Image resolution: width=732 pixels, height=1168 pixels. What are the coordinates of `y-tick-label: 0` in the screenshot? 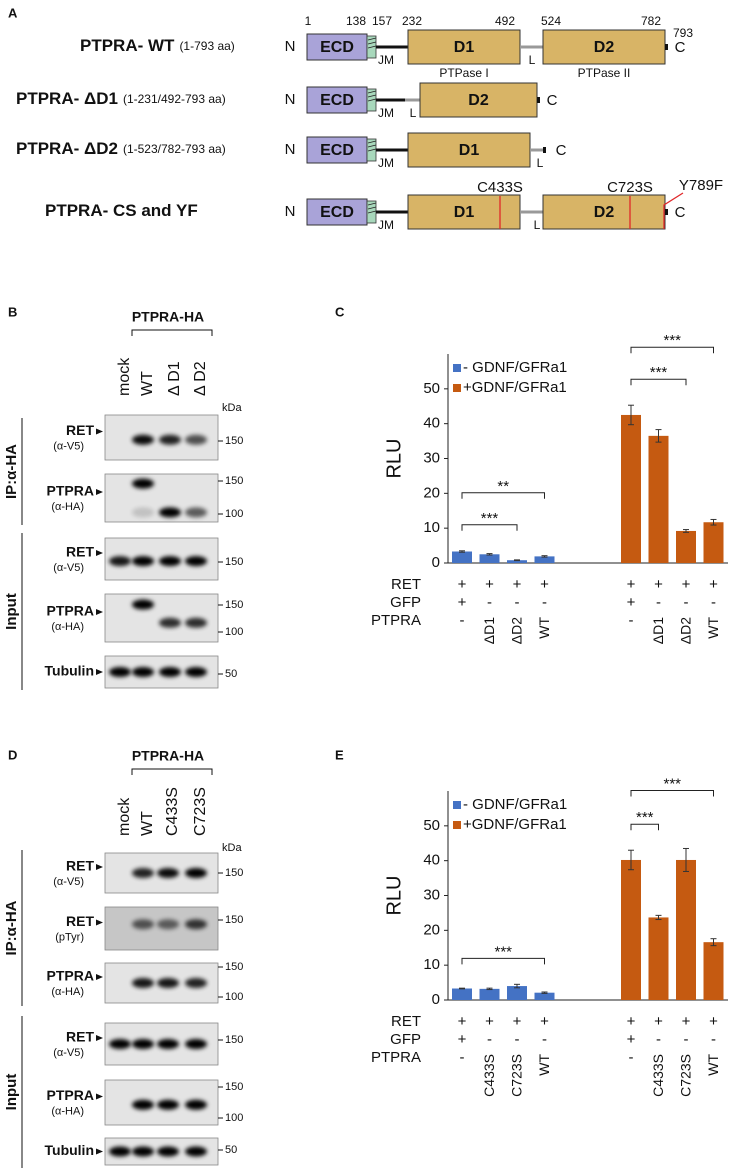 It's located at (436, 999).